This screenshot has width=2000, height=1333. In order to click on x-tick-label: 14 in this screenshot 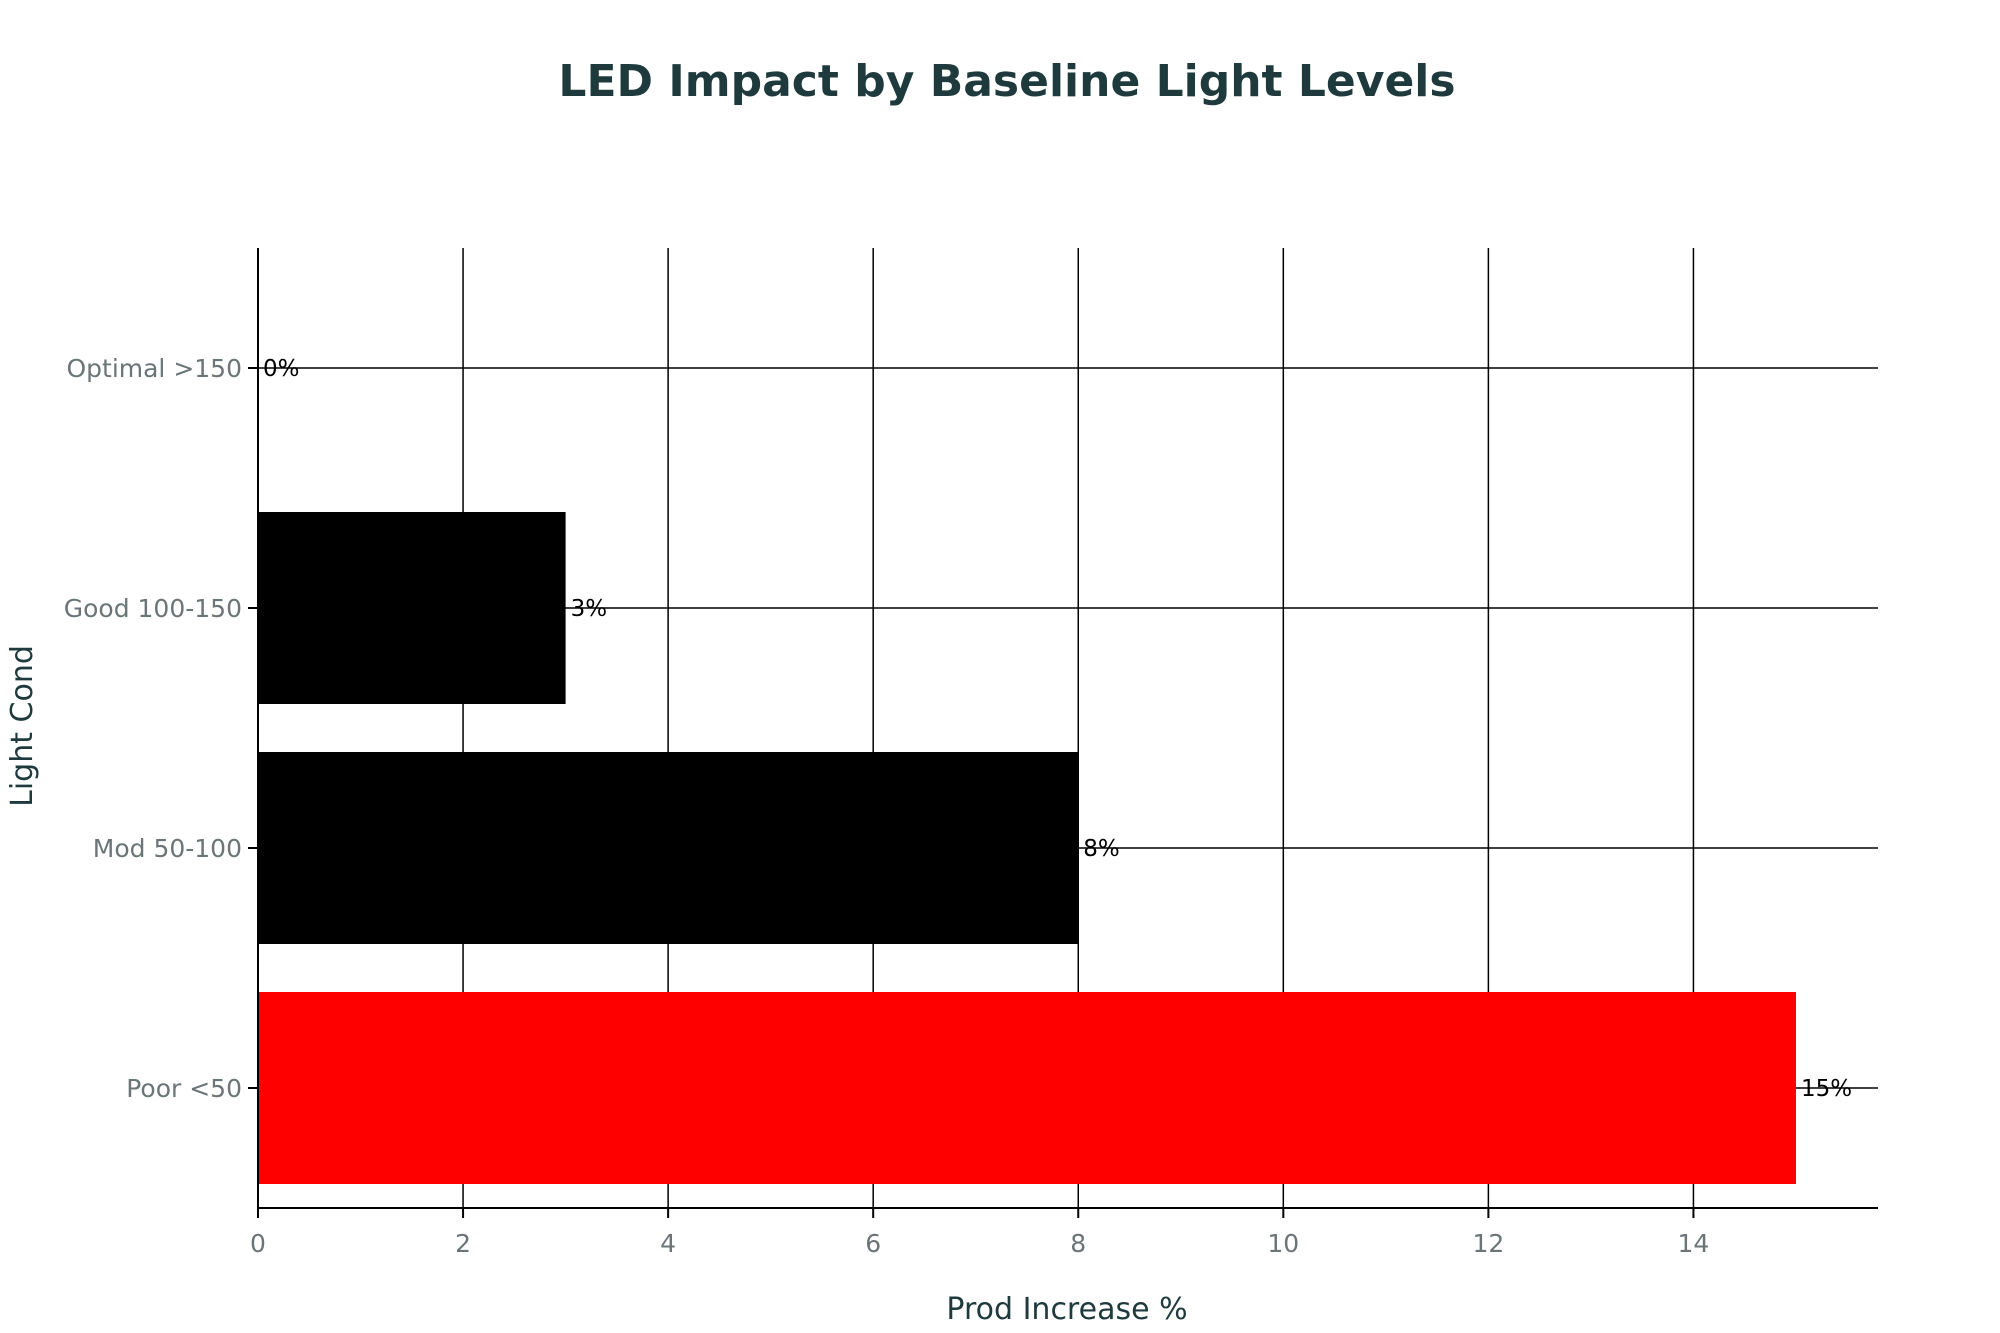, I will do `click(1694, 1243)`.